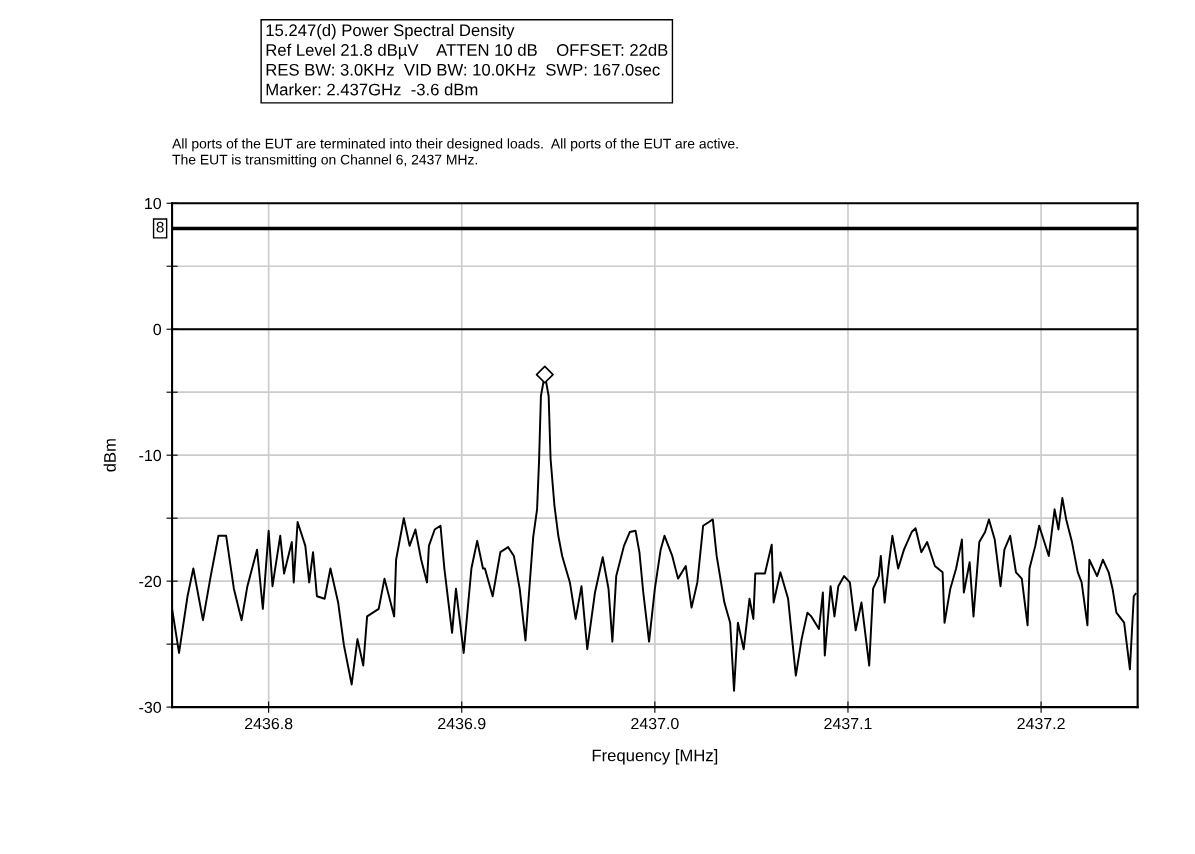  Describe the element at coordinates (160, 227) in the screenshot. I see `ref-line-label: 8` at that location.